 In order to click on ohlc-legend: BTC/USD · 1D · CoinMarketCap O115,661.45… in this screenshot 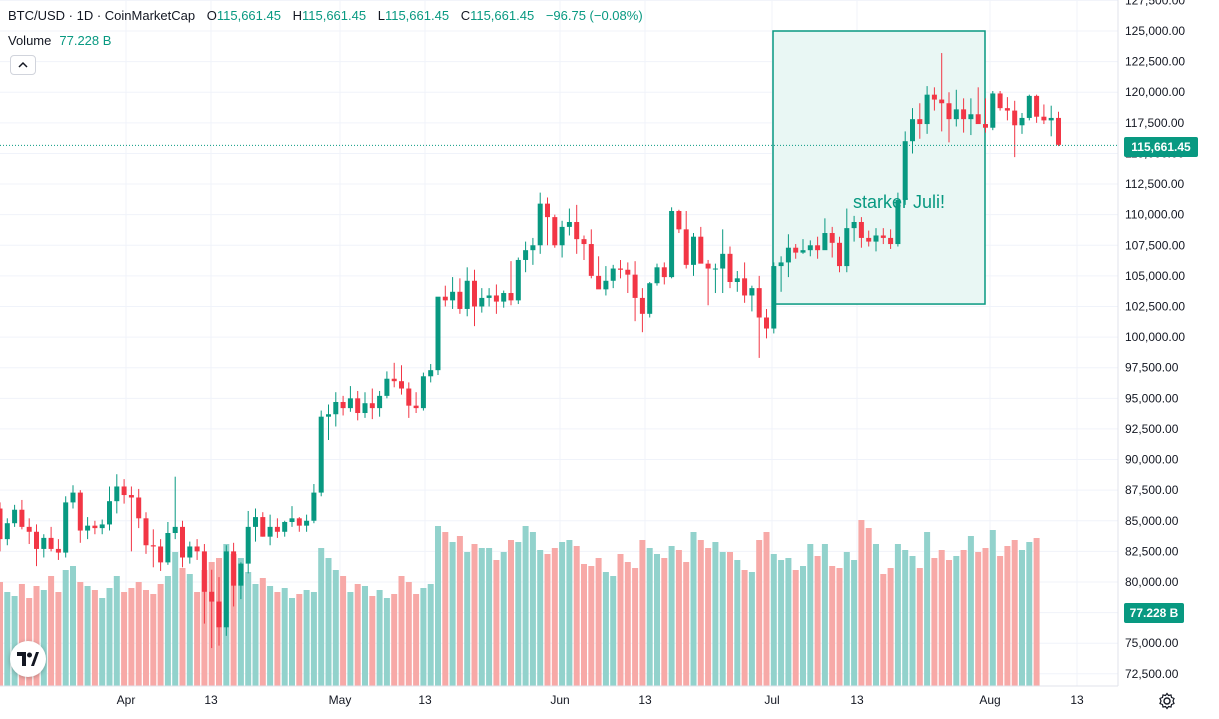, I will do `click(325, 15)`.